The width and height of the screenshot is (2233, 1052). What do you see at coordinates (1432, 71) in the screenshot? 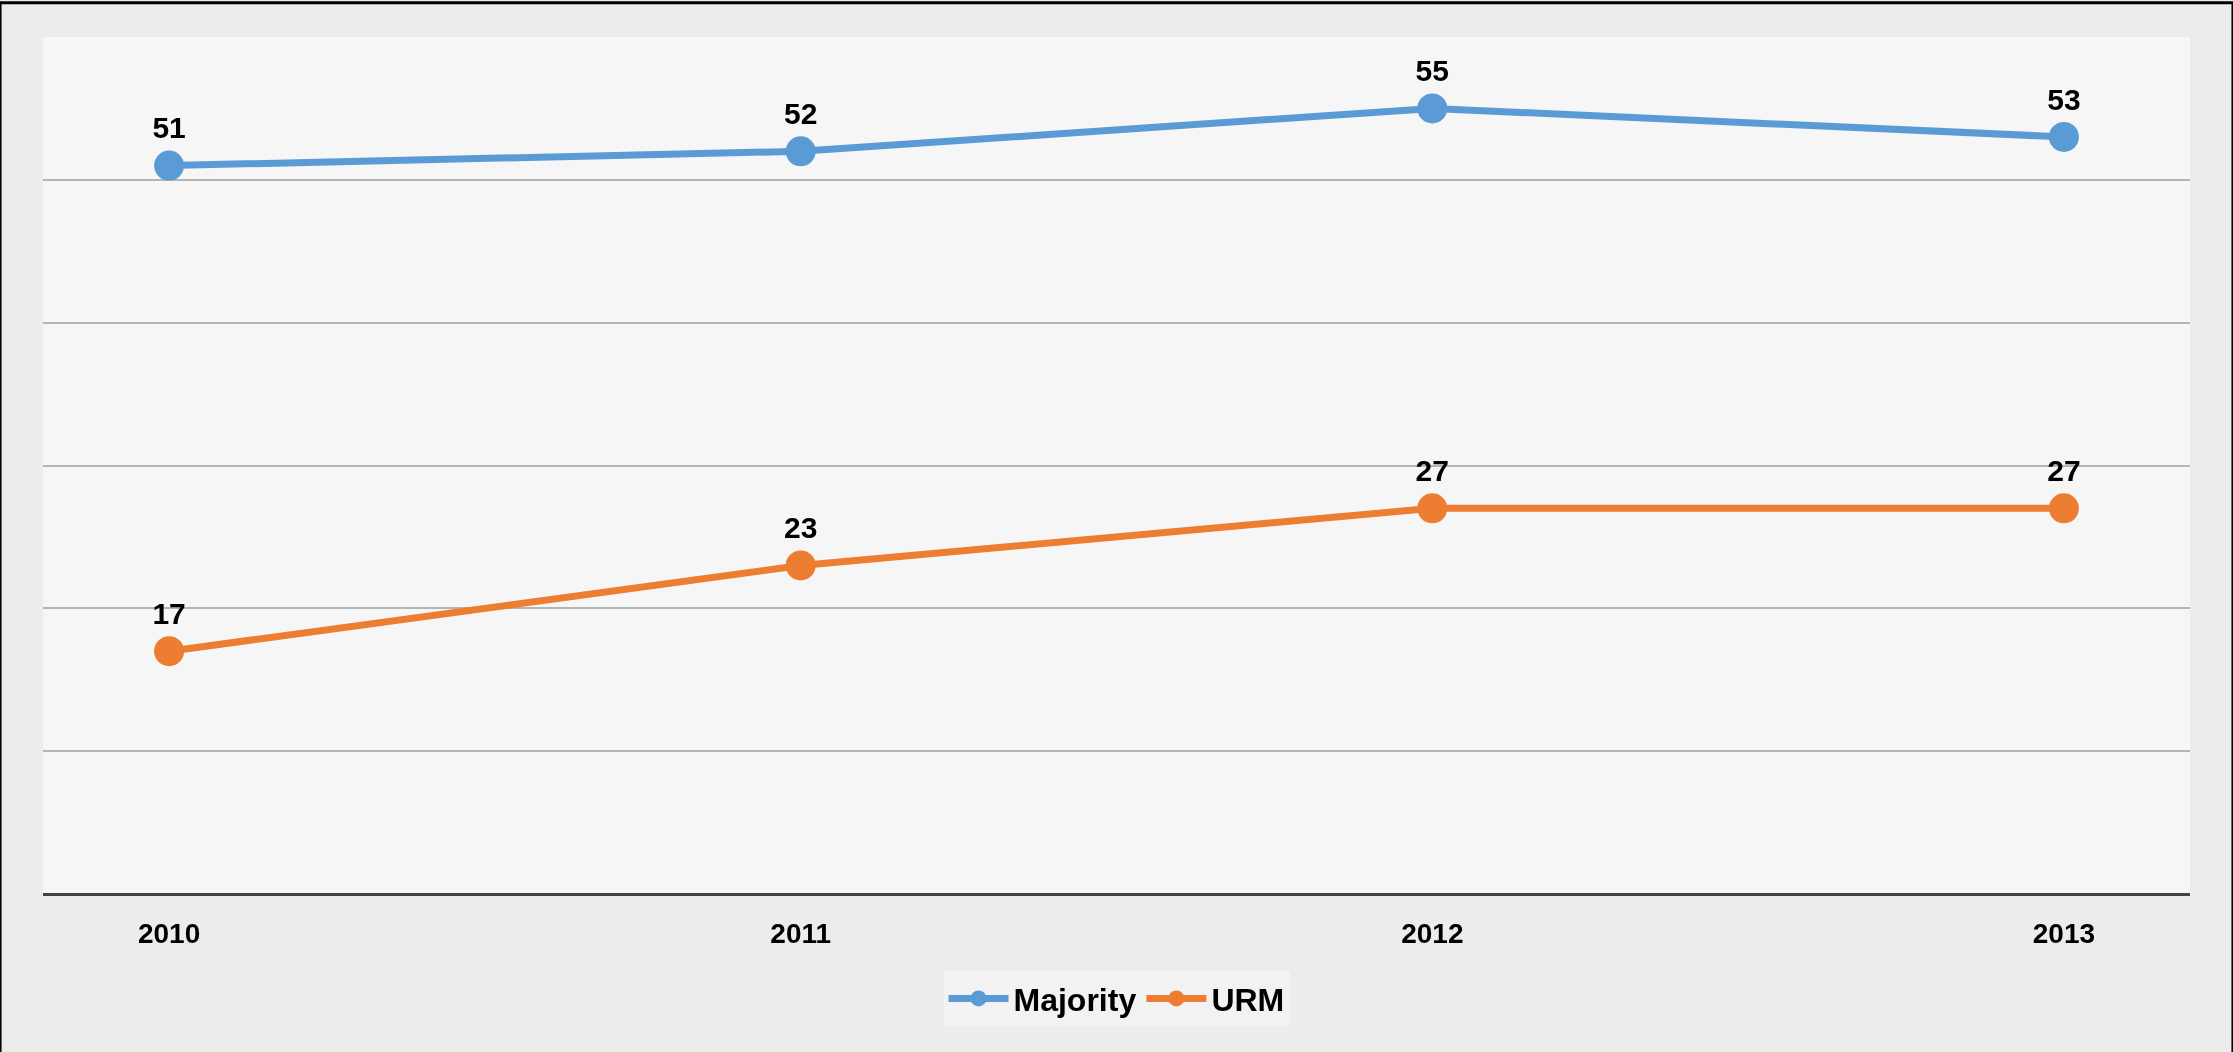
I see `data-label: 55` at bounding box center [1432, 71].